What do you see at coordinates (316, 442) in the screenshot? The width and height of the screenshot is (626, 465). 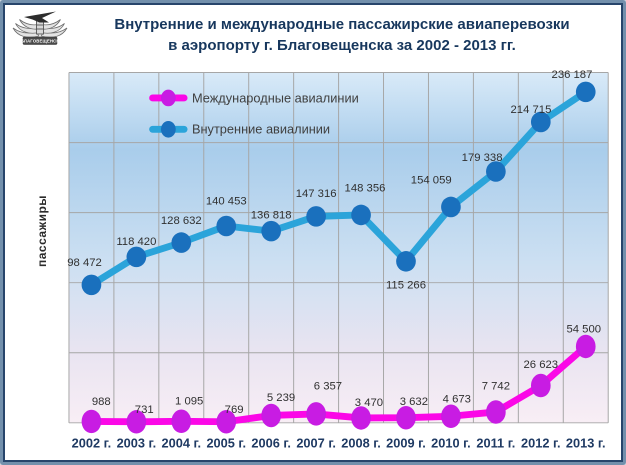 I see `x-axis-label: 2007 г.` at bounding box center [316, 442].